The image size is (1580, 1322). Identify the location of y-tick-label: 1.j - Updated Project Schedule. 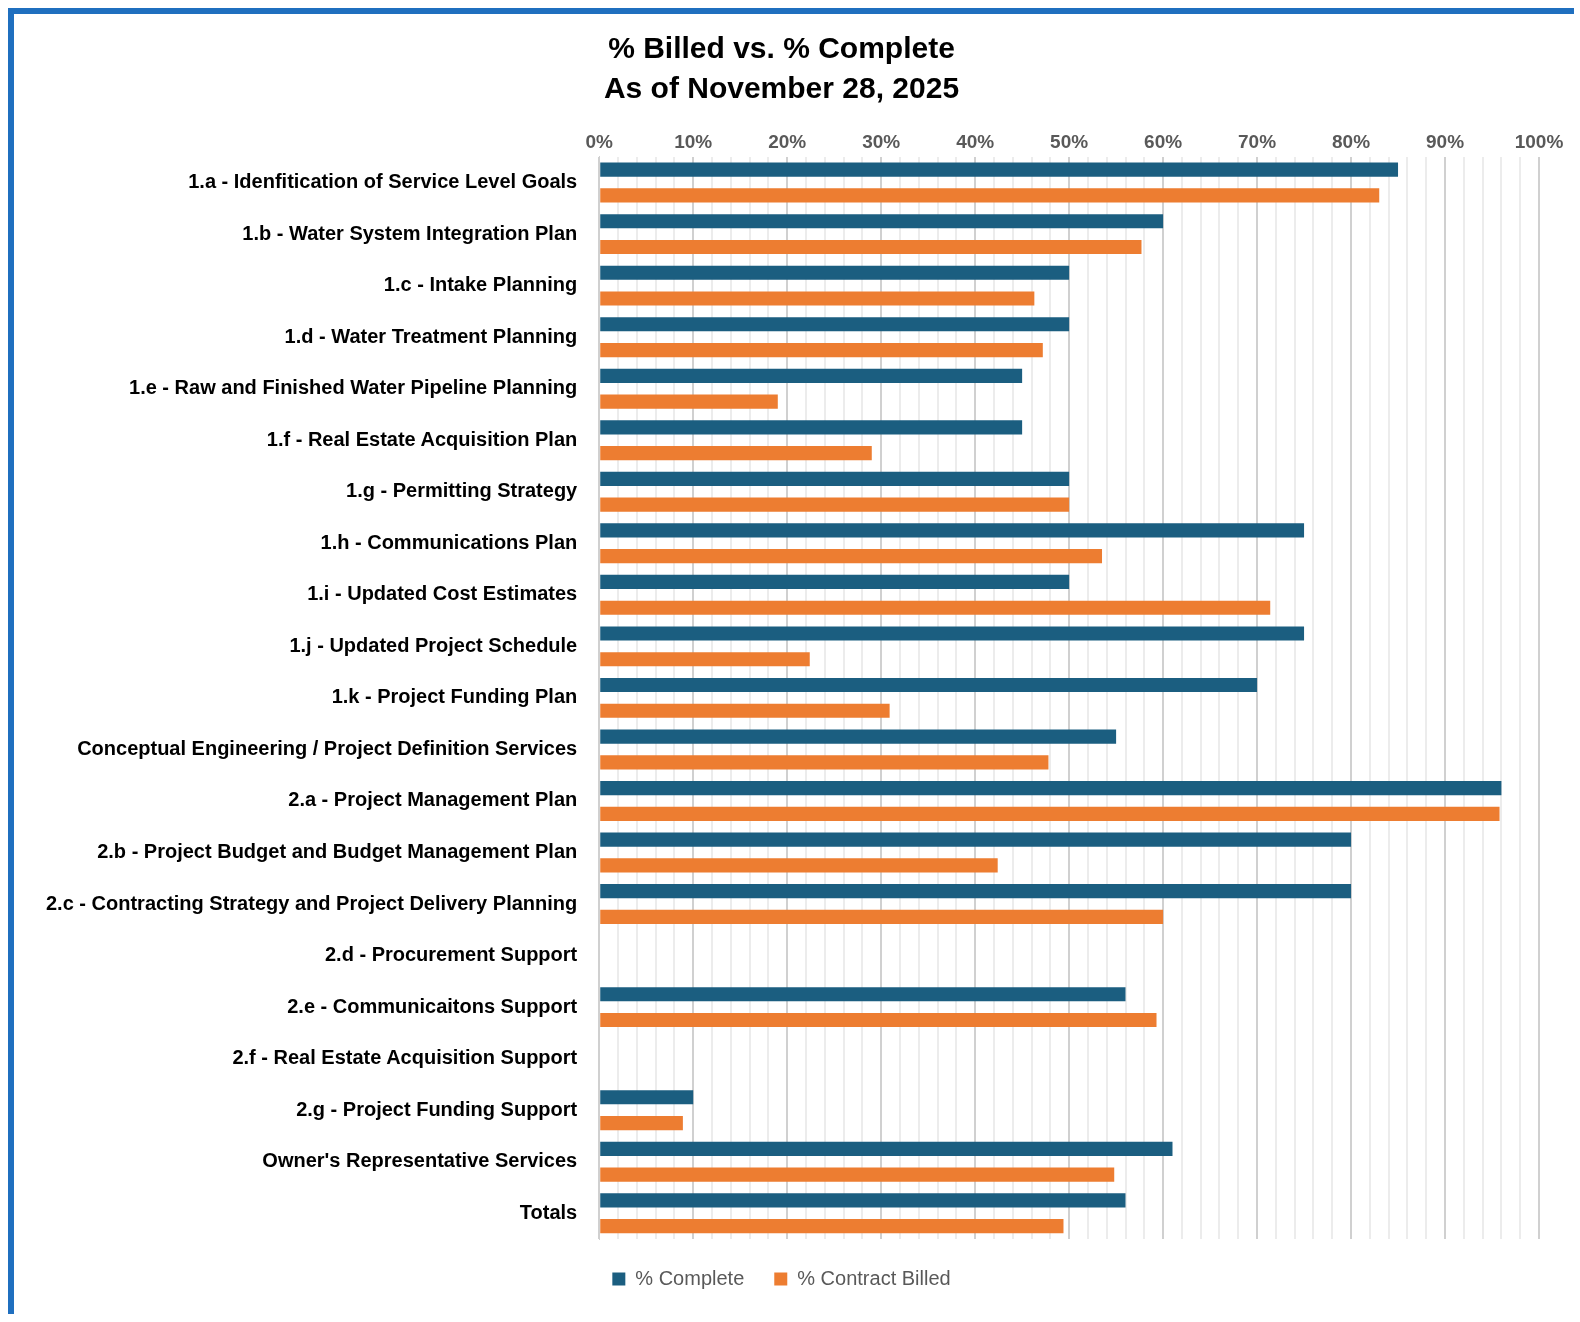
(433, 644).